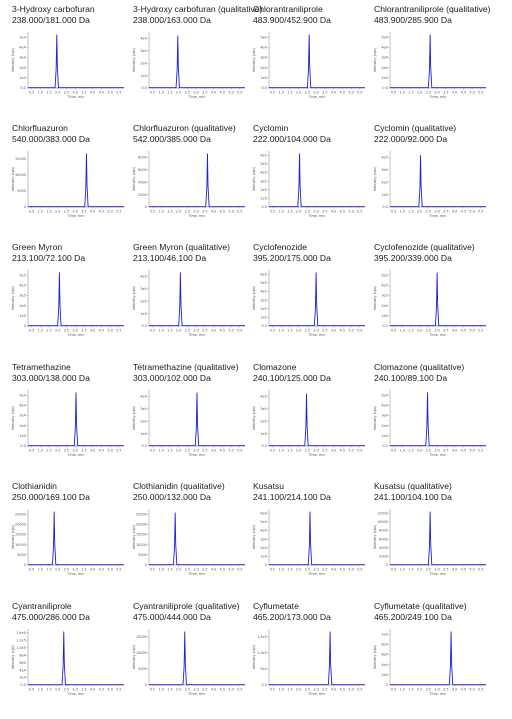 This screenshot has height=719, width=512. I want to click on y-tick-label: 5000, so click(21, 191).